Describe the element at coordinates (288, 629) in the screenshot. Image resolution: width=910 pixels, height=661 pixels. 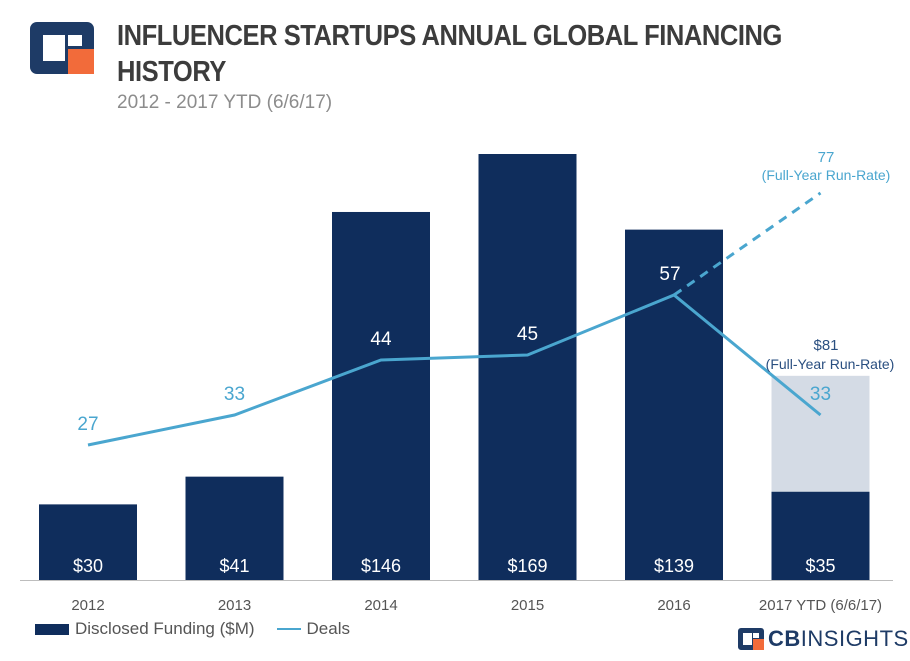
I see `legend-deals-swatch` at that location.